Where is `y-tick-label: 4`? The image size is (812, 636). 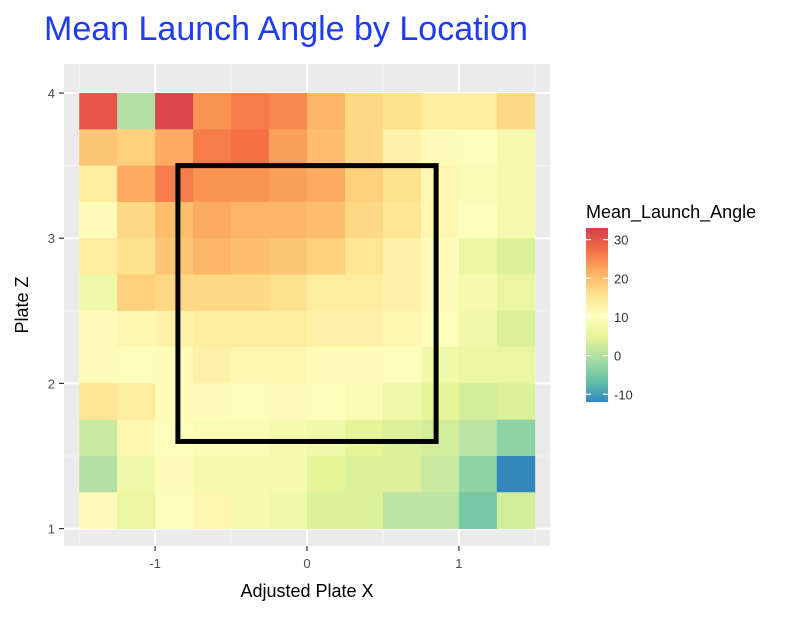 y-tick-label: 4 is located at coordinates (51, 93).